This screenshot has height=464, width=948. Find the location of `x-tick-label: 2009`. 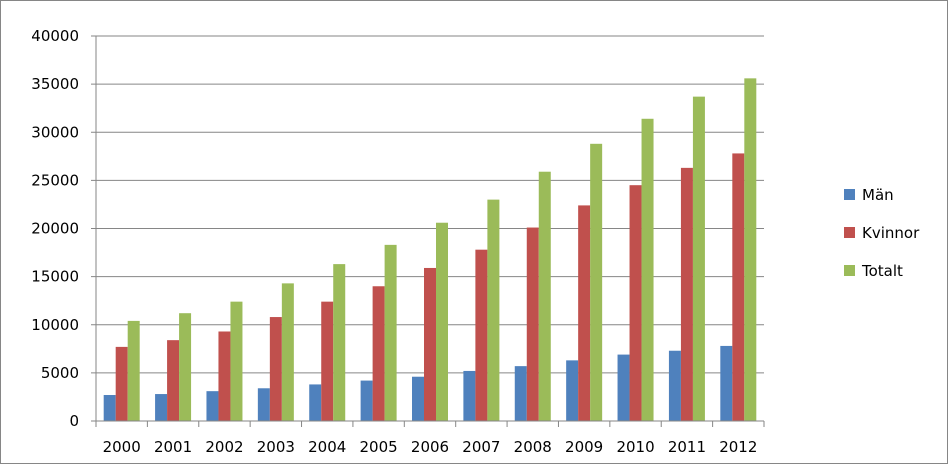

x-tick-label: 2009 is located at coordinates (584, 447).